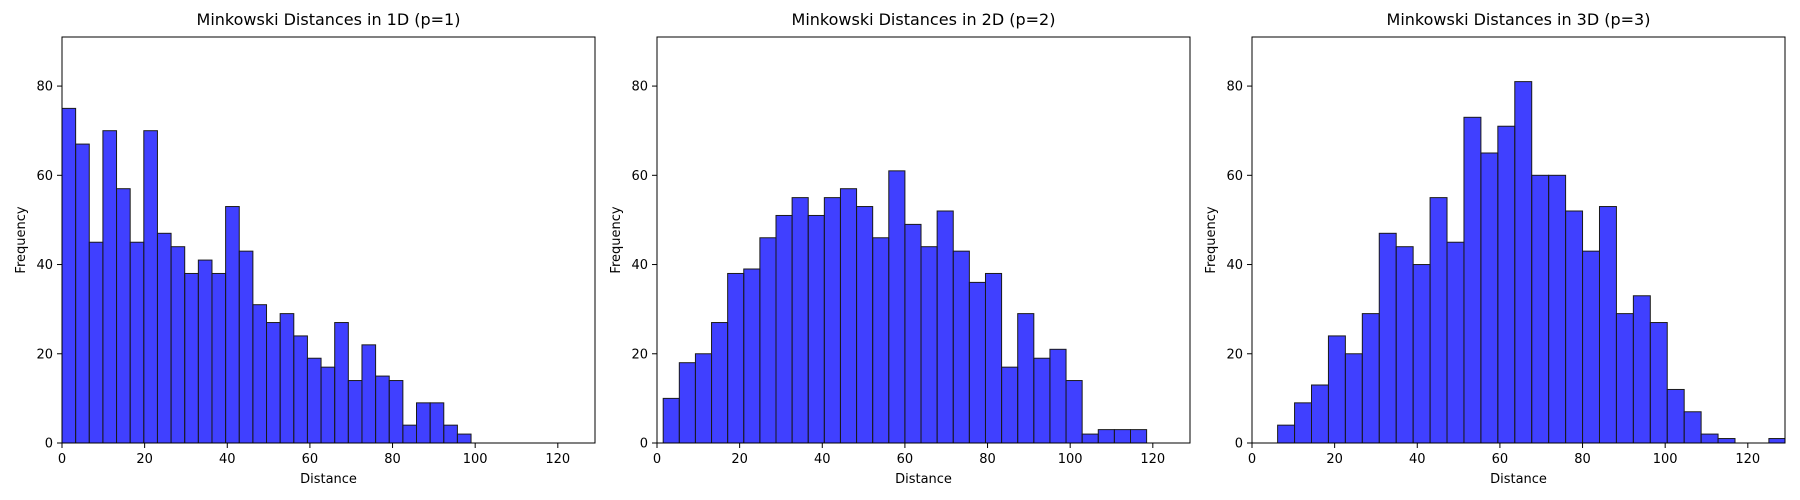  I want to click on x-tick-label: 80, so click(1582, 459).